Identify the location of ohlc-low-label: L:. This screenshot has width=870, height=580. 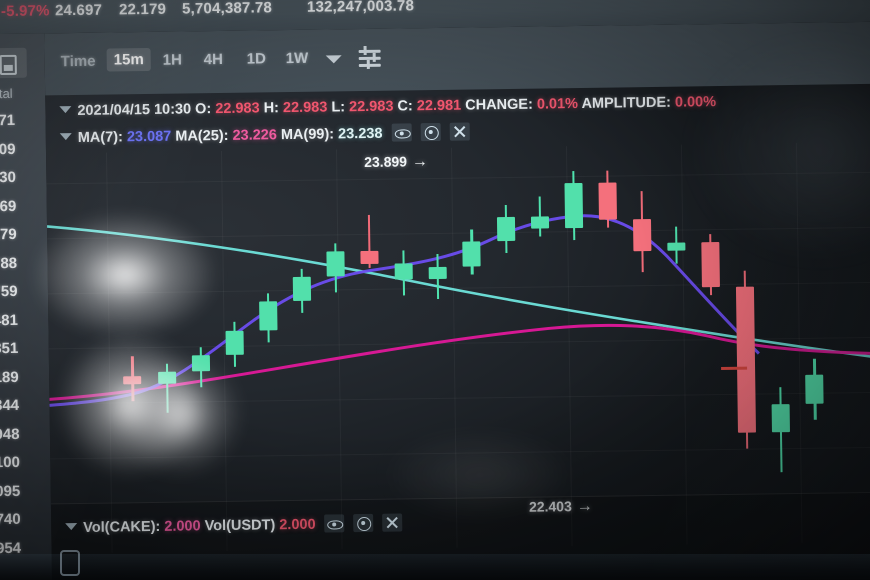
(338, 107).